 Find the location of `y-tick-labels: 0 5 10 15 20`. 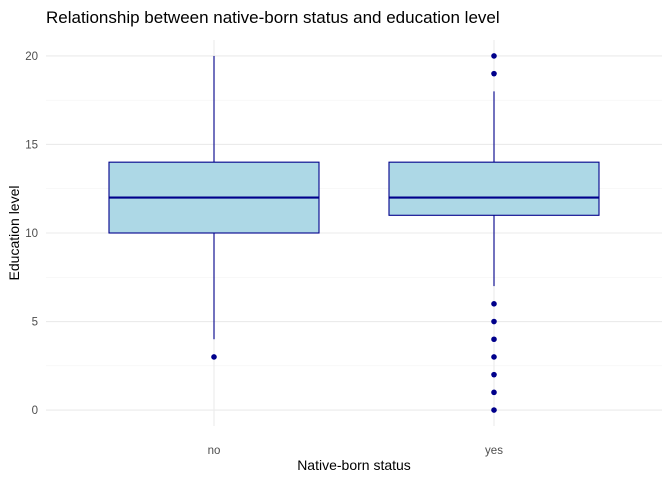

y-tick-labels: 0 5 10 15 20 is located at coordinates (31, 234).